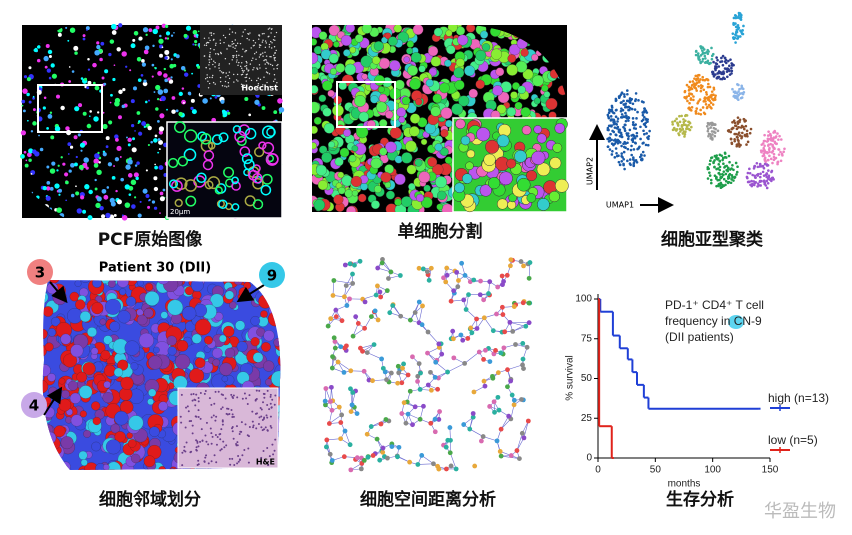 This screenshot has height=535, width=852. I want to click on axis-label: UMAP2, so click(590, 171).